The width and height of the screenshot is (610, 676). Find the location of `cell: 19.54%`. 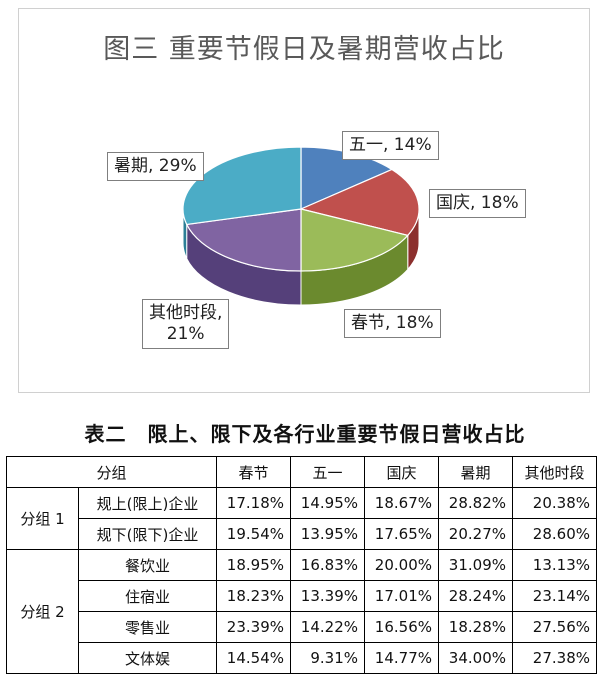

cell: 19.54% is located at coordinates (253, 534).